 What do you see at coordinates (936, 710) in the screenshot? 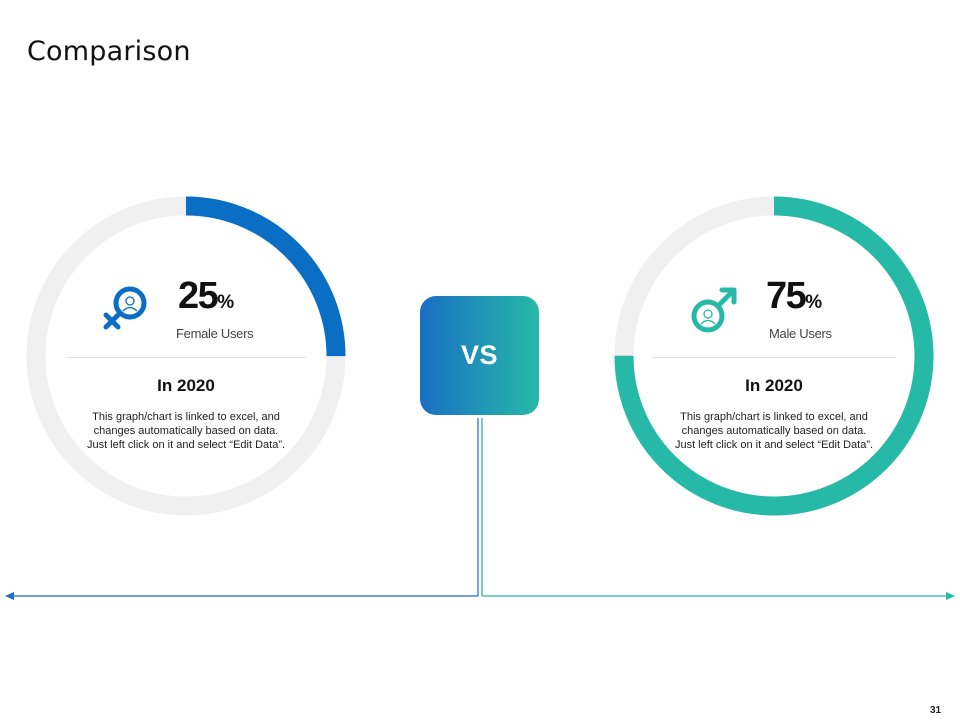
I see `page-number: 31` at bounding box center [936, 710].